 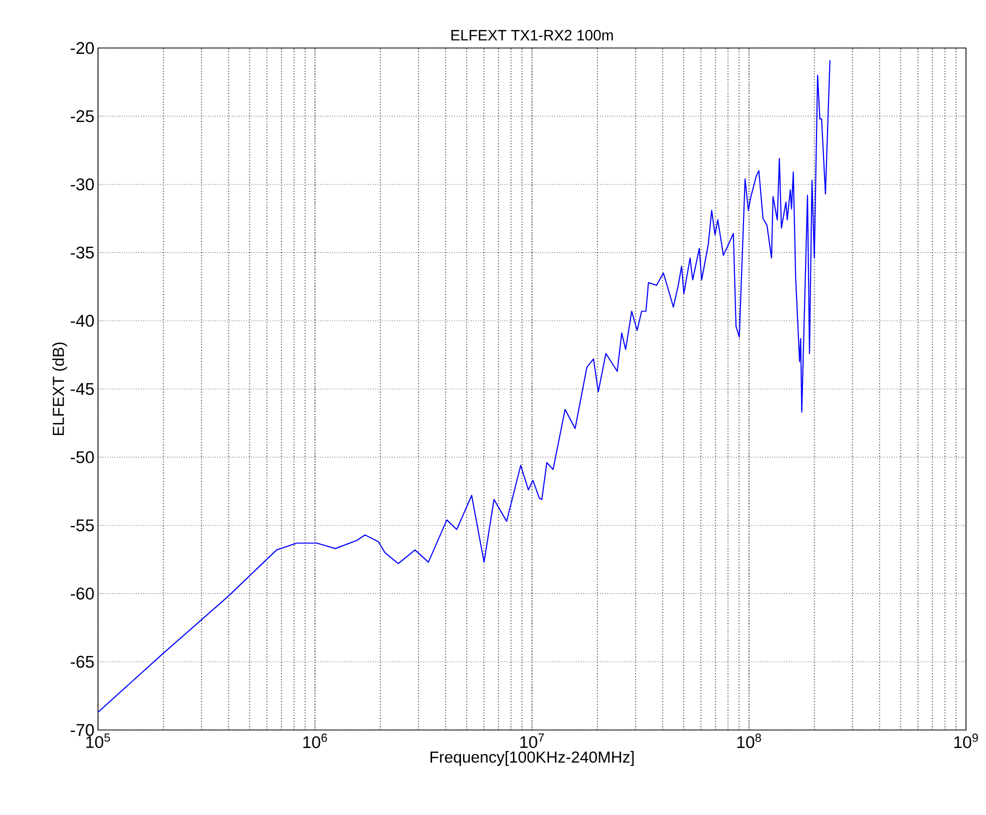 What do you see at coordinates (82, 730) in the screenshot?
I see `y-tick-label: -70` at bounding box center [82, 730].